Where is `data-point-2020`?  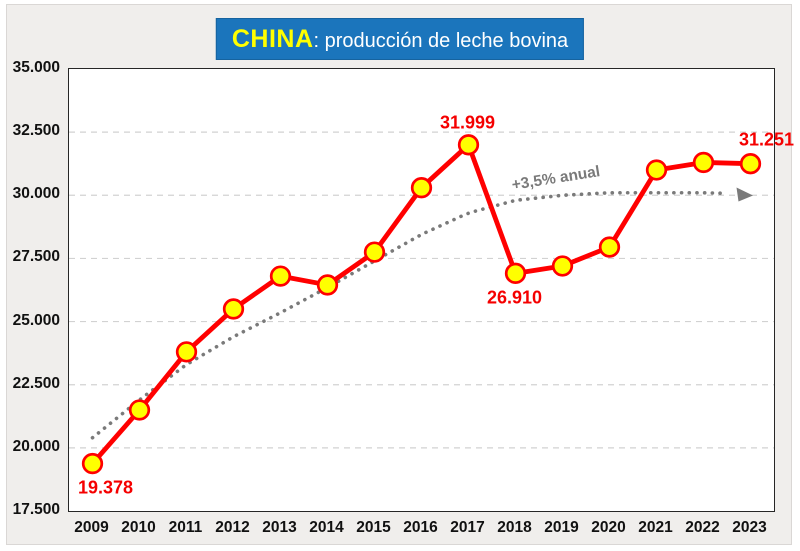
data-point-2020 is located at coordinates (609, 247).